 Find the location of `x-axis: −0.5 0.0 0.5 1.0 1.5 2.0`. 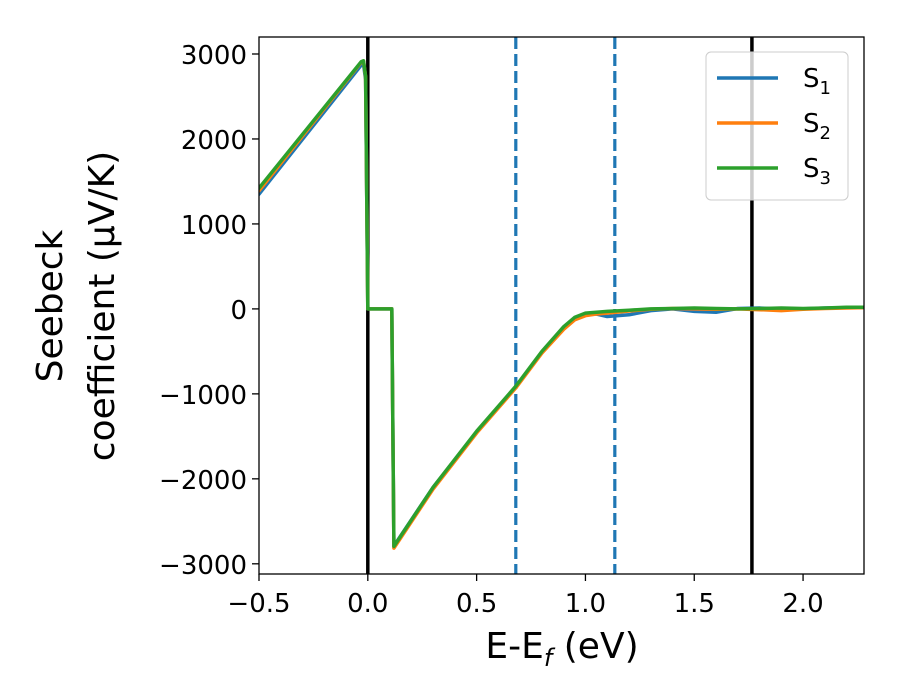

x-axis: −0.5 0.0 0.5 1.0 1.5 2.0 is located at coordinates (525, 596).